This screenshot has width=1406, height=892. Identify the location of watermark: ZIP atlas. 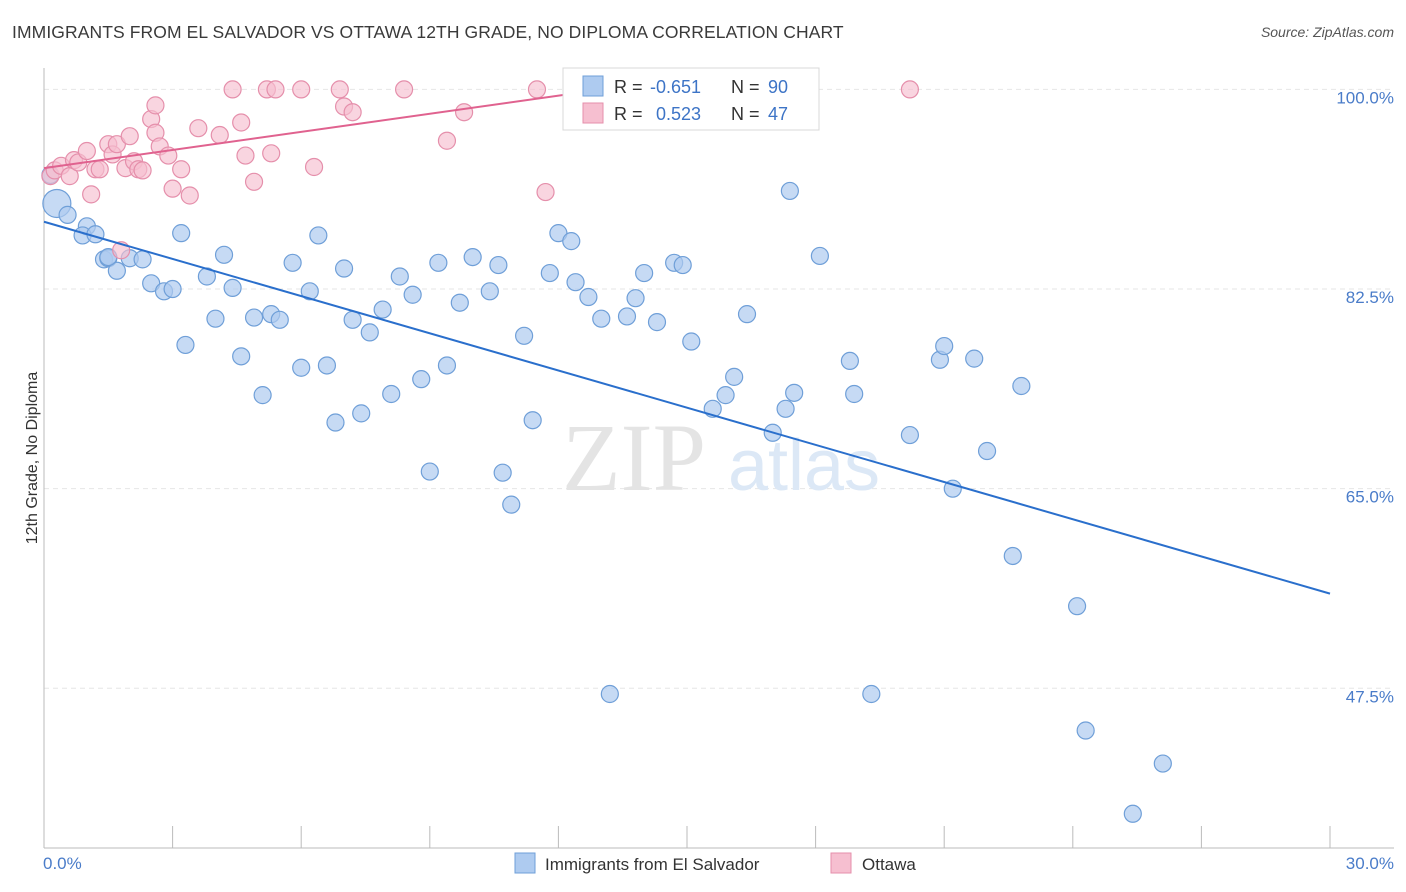
(721, 457).